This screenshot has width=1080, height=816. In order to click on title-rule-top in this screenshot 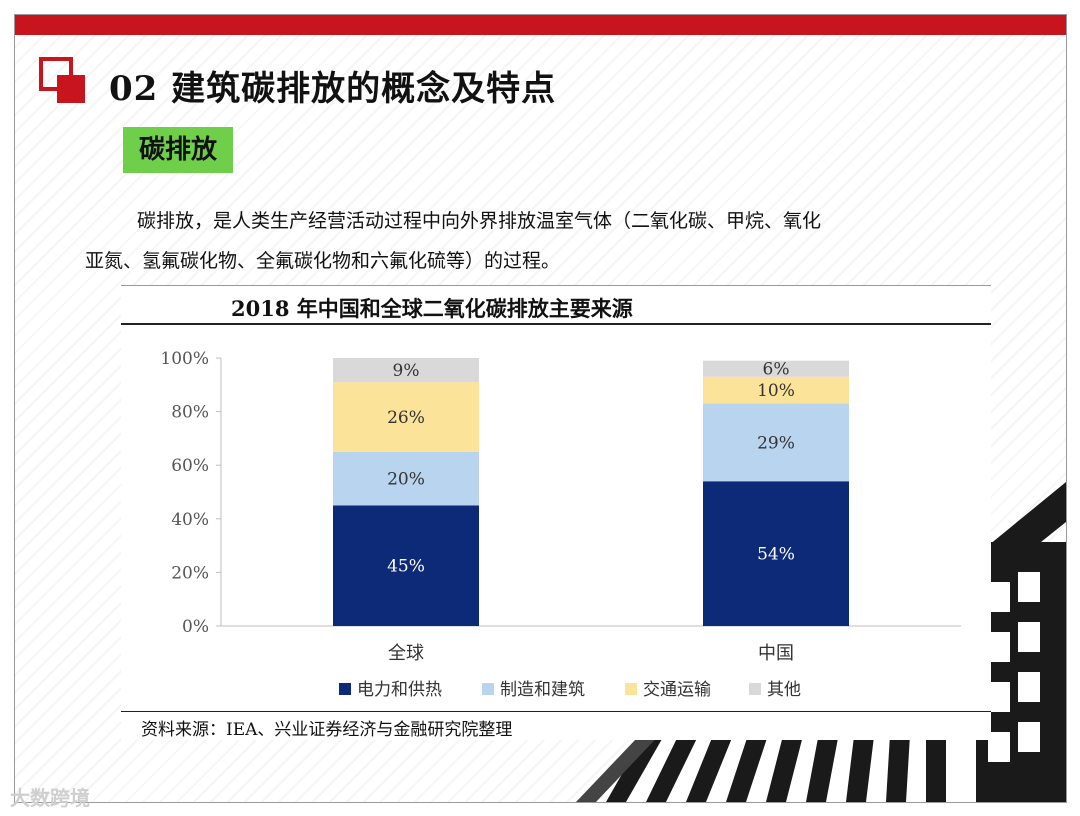, I will do `click(556, 285)`.